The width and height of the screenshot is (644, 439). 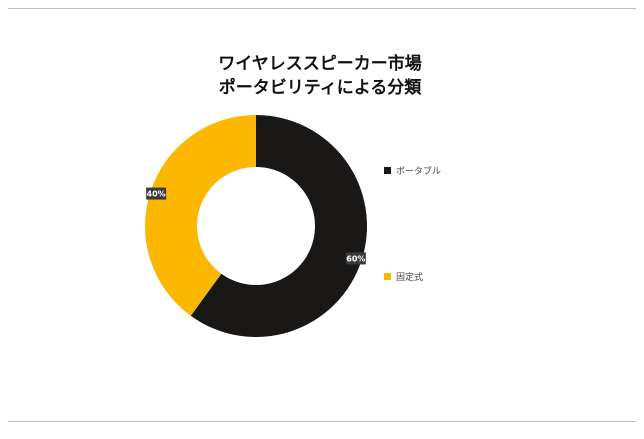 What do you see at coordinates (419, 172) in the screenshot?
I see `legend-label-portable: ポータブル` at bounding box center [419, 172].